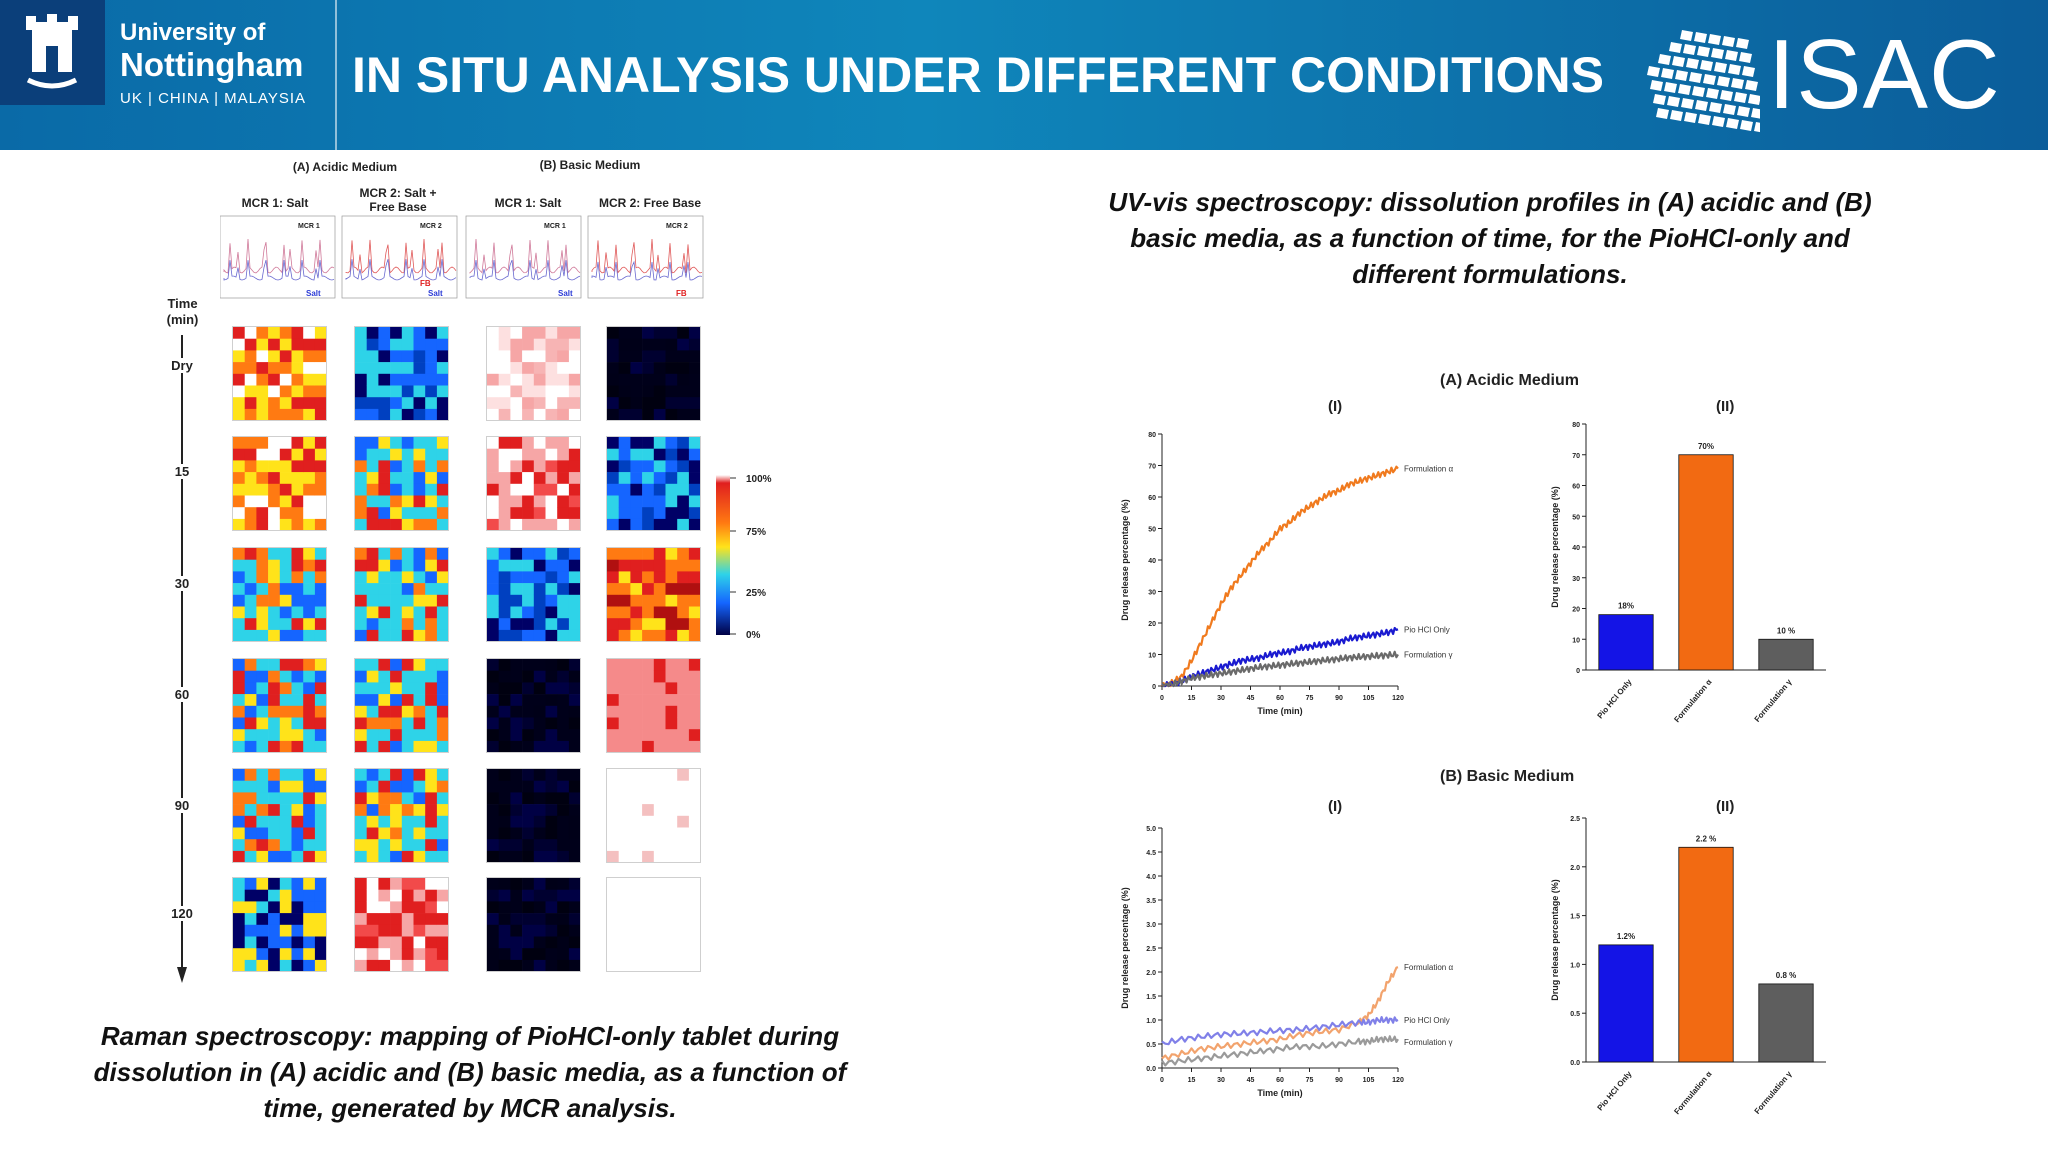 Image resolution: width=2048 pixels, height=1152 pixels. I want to click on y-tick-label: 1.5, so click(1575, 917).